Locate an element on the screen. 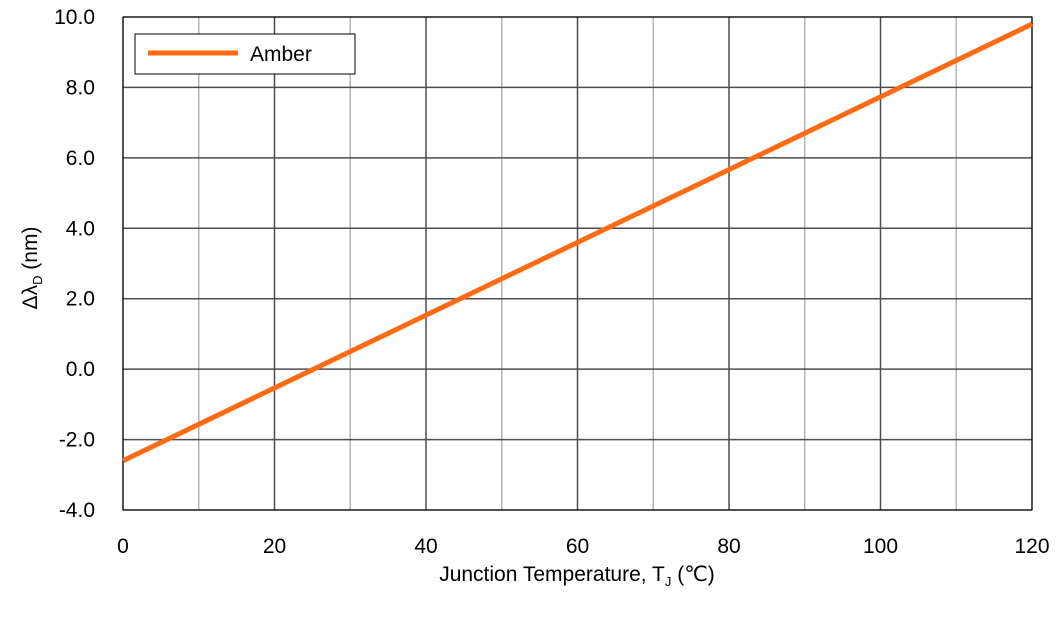  y-axis-title: ΔλD (nm) is located at coordinates (32, 268).